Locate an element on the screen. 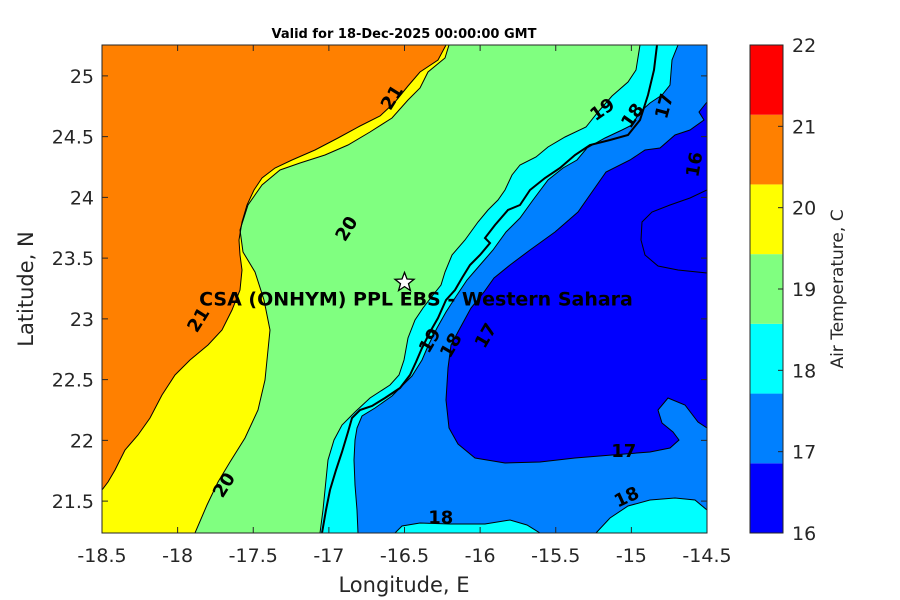 Image resolution: width=900 pixels, height=600 pixels. x-tick-label: -16 is located at coordinates (480, 556).